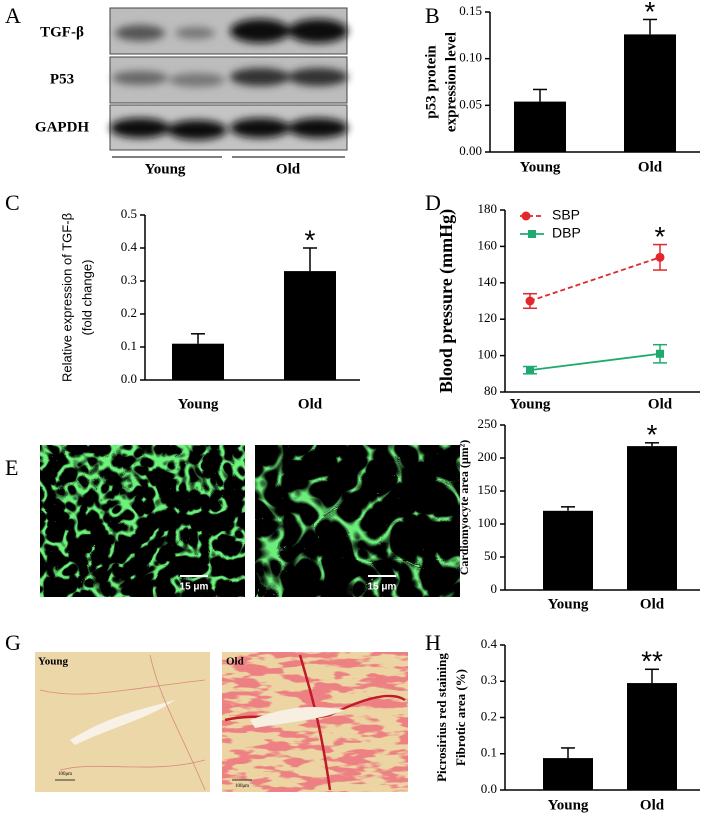 This screenshot has height=817, width=718. What do you see at coordinates (488, 456) in the screenshot?
I see `y-tick-label: 200` at bounding box center [488, 456].